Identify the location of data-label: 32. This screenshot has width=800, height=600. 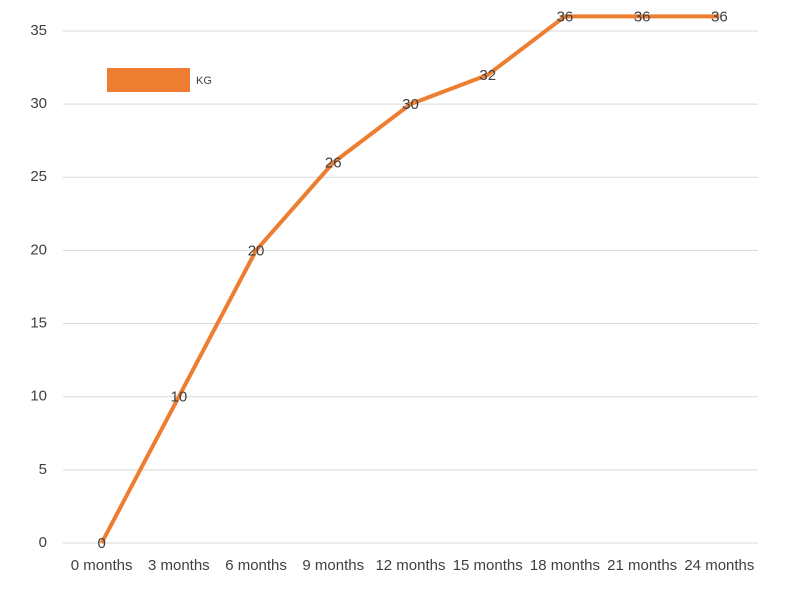
(487, 75).